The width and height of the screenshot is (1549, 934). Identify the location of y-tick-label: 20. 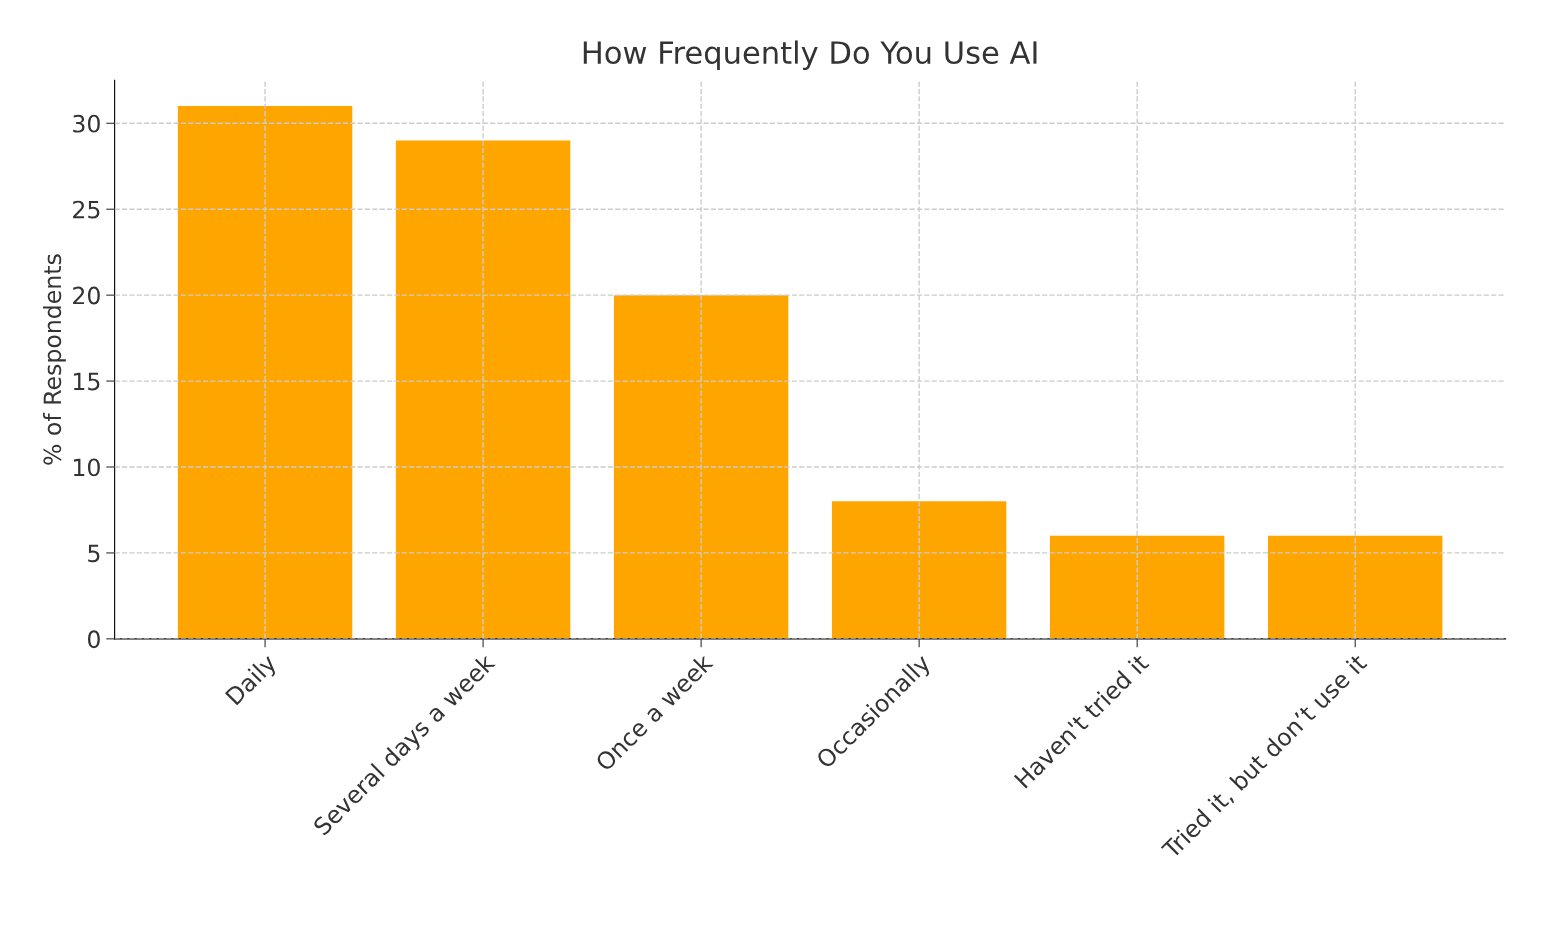
(86, 295).